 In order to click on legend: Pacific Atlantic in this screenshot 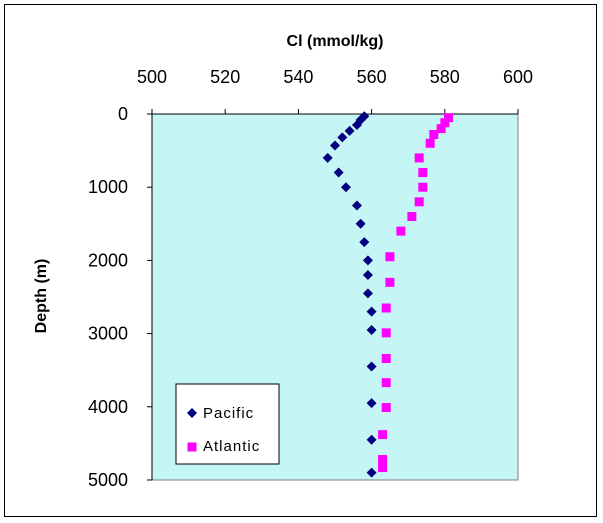, I will do `click(227, 424)`.